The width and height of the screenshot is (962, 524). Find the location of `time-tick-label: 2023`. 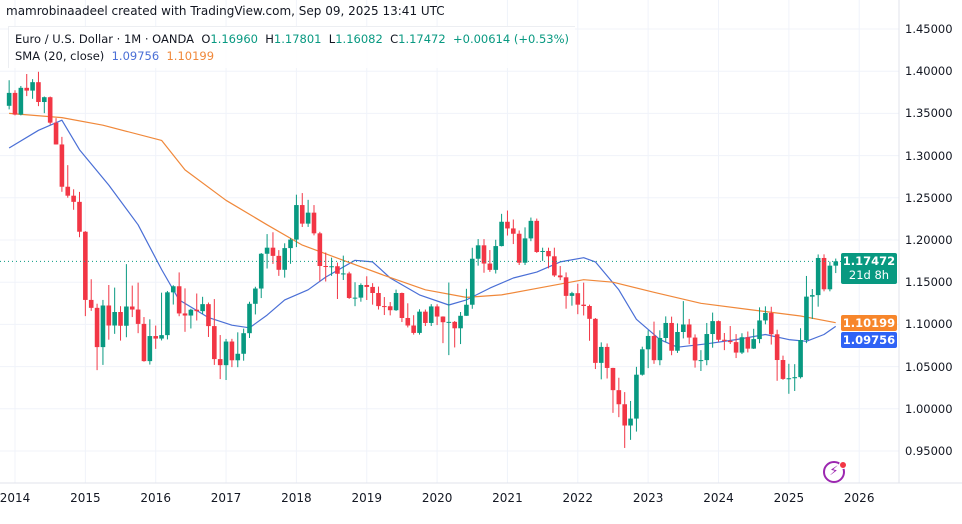

time-tick-label: 2023 is located at coordinates (648, 498).